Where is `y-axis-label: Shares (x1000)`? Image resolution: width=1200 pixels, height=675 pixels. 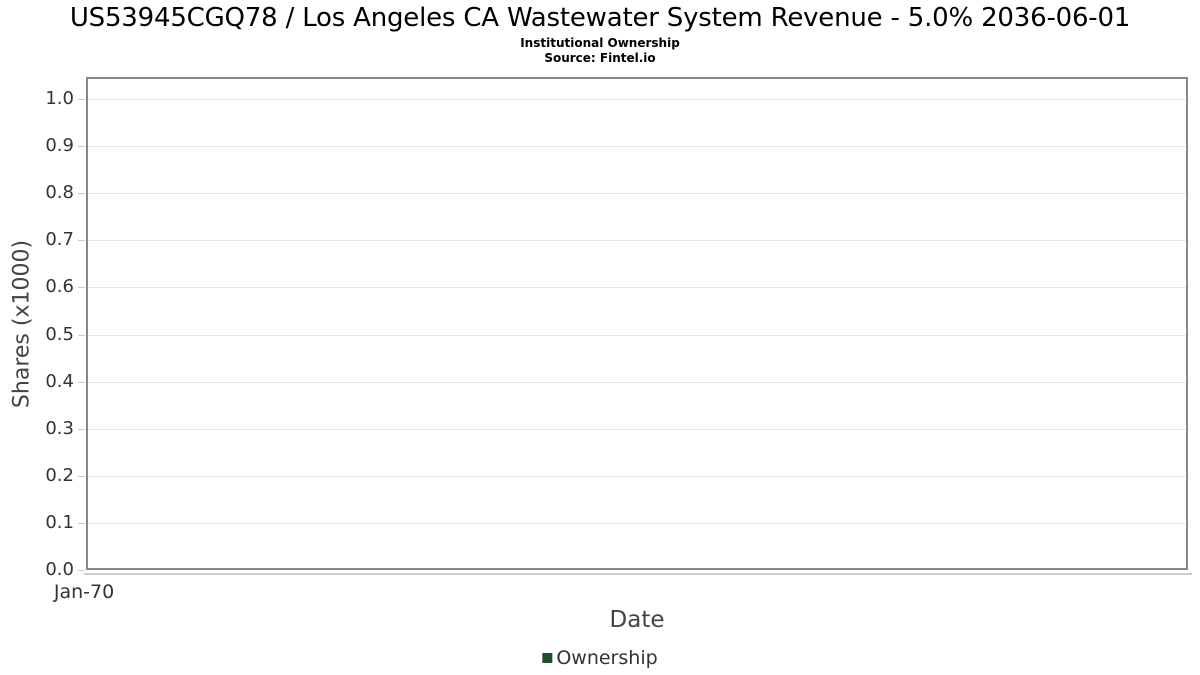
y-axis-label: Shares (x1000) is located at coordinates (22, 324).